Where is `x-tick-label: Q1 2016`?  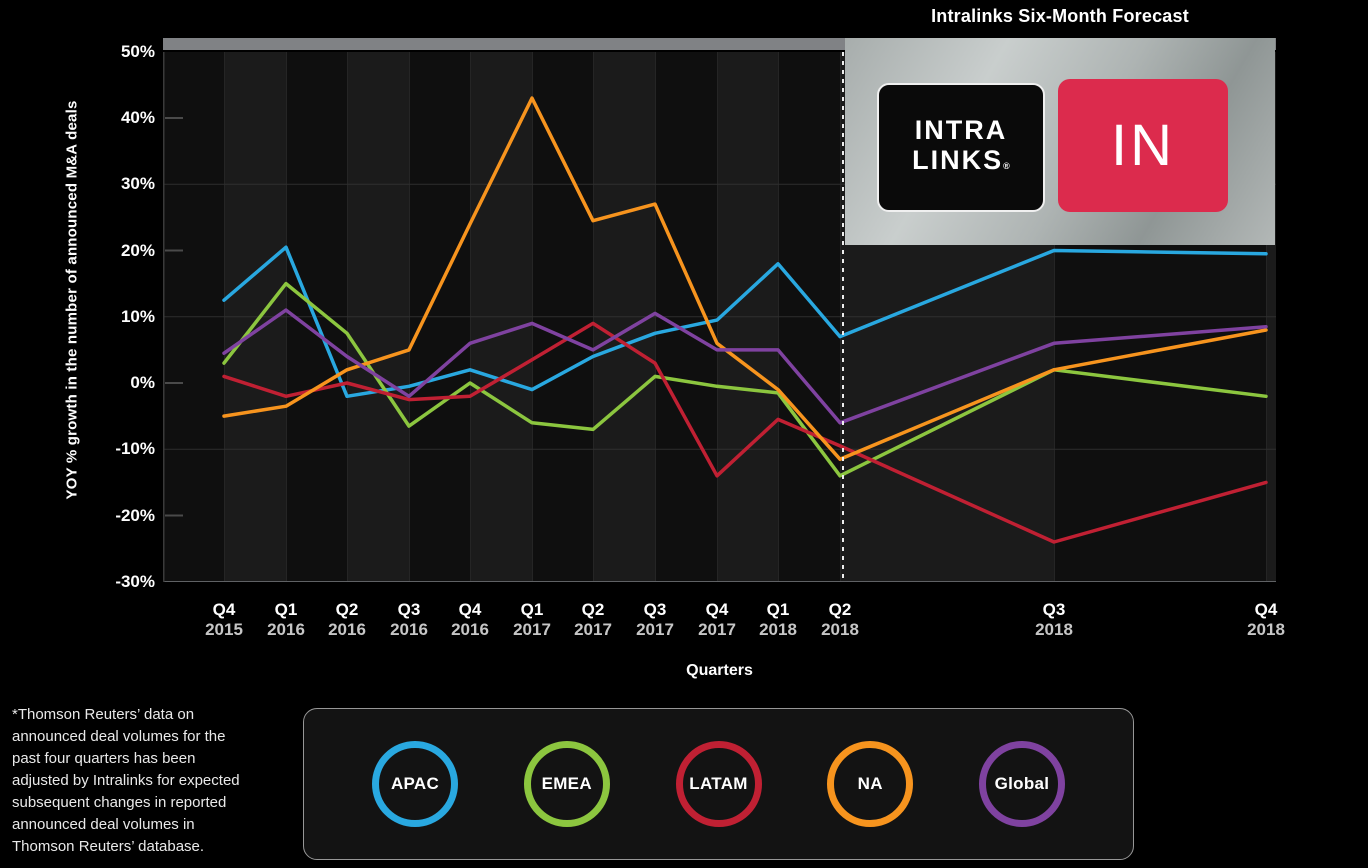
x-tick-label: Q1 2016 is located at coordinates (286, 619).